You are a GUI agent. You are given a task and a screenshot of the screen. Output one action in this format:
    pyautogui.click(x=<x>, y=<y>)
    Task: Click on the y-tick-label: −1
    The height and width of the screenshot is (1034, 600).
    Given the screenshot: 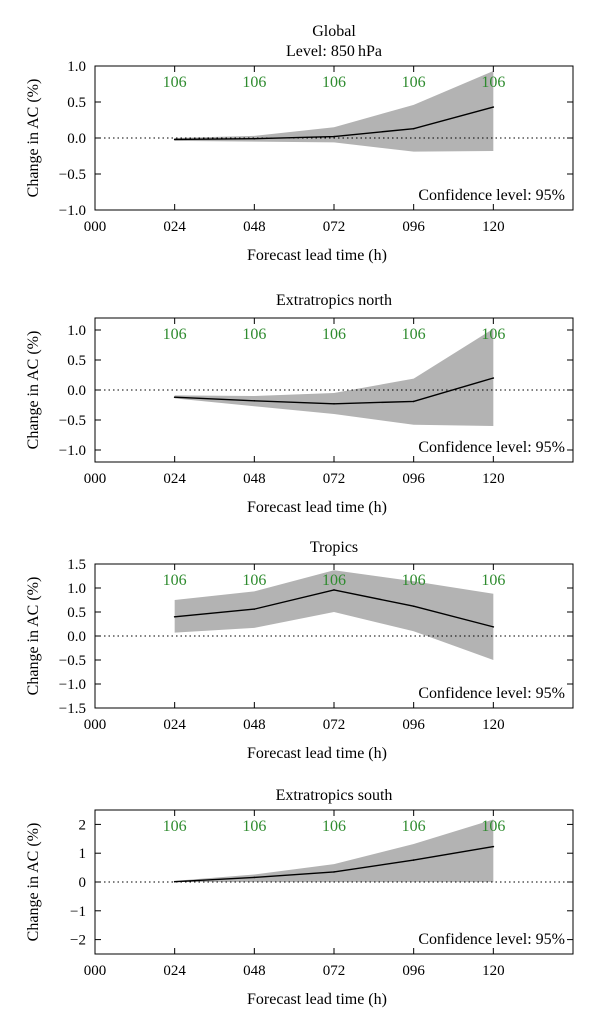 What is the action you would take?
    pyautogui.click(x=78, y=912)
    